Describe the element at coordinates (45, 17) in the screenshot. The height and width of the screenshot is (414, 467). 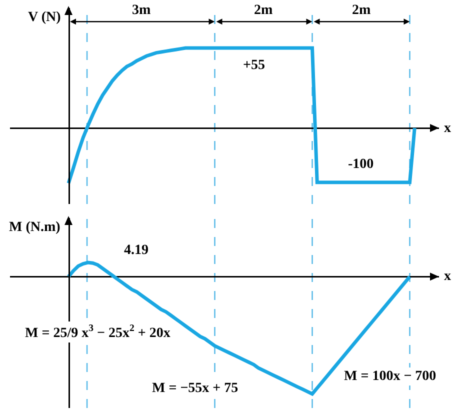
I see `y-axis-title: V (N)` at that location.